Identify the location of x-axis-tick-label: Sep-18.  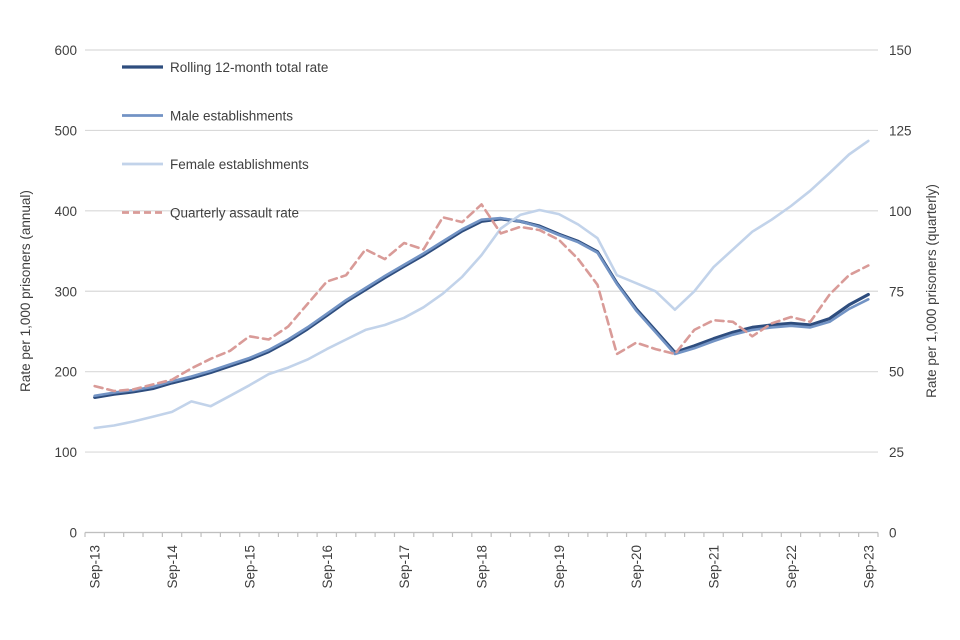
(482, 567).